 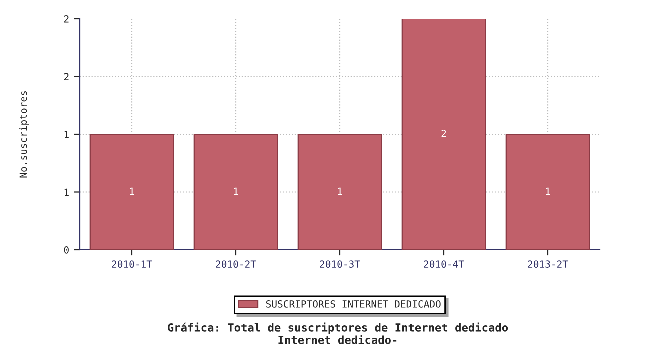 What do you see at coordinates (25, 135) in the screenshot?
I see `y-axis-title: No.suscriptores` at bounding box center [25, 135].